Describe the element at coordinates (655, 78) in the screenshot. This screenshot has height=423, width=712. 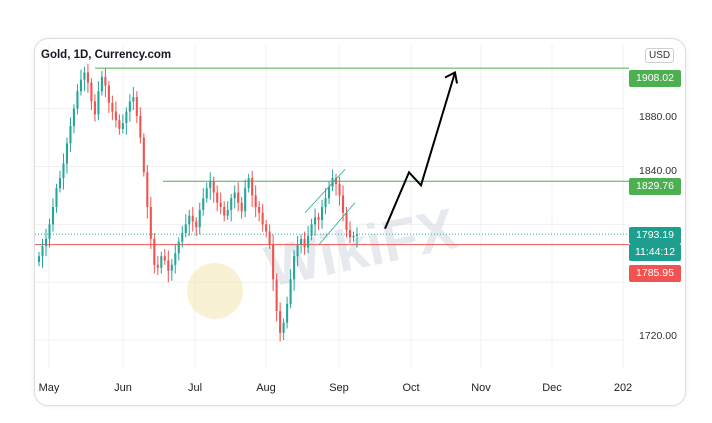
I see `price-badge-resistance-1908: 1908.02` at that location.